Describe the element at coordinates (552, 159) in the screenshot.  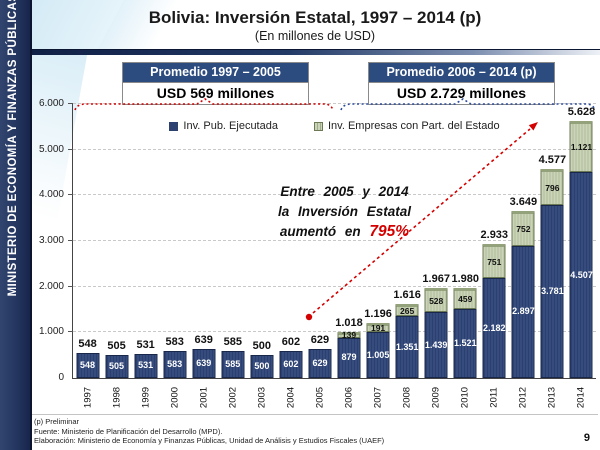
I see `bar-total-label: 4.577` at that location.